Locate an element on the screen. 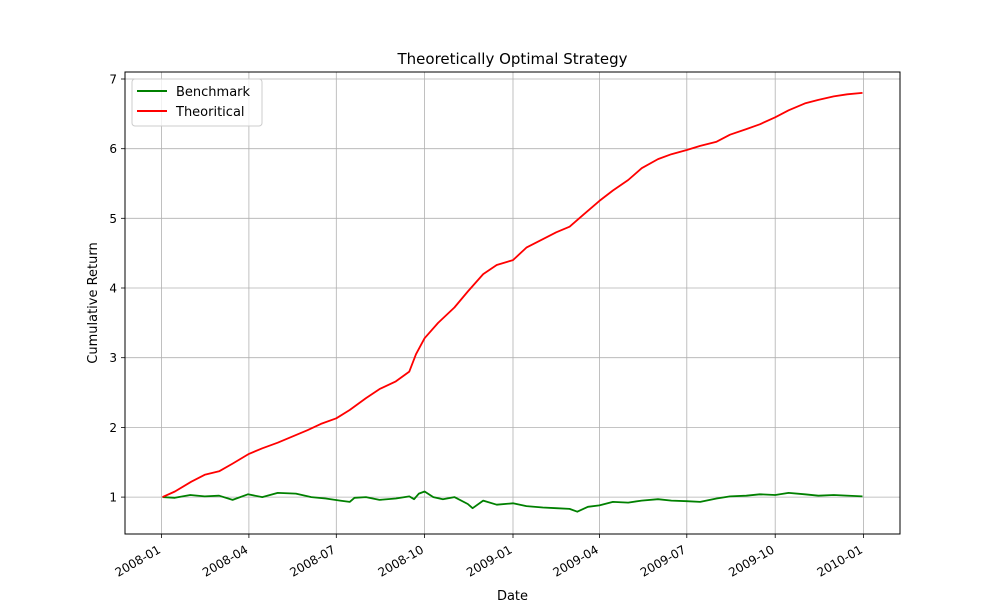 This screenshot has width=1000, height=600. legend-label-theoritical: Theoritical is located at coordinates (210, 112).